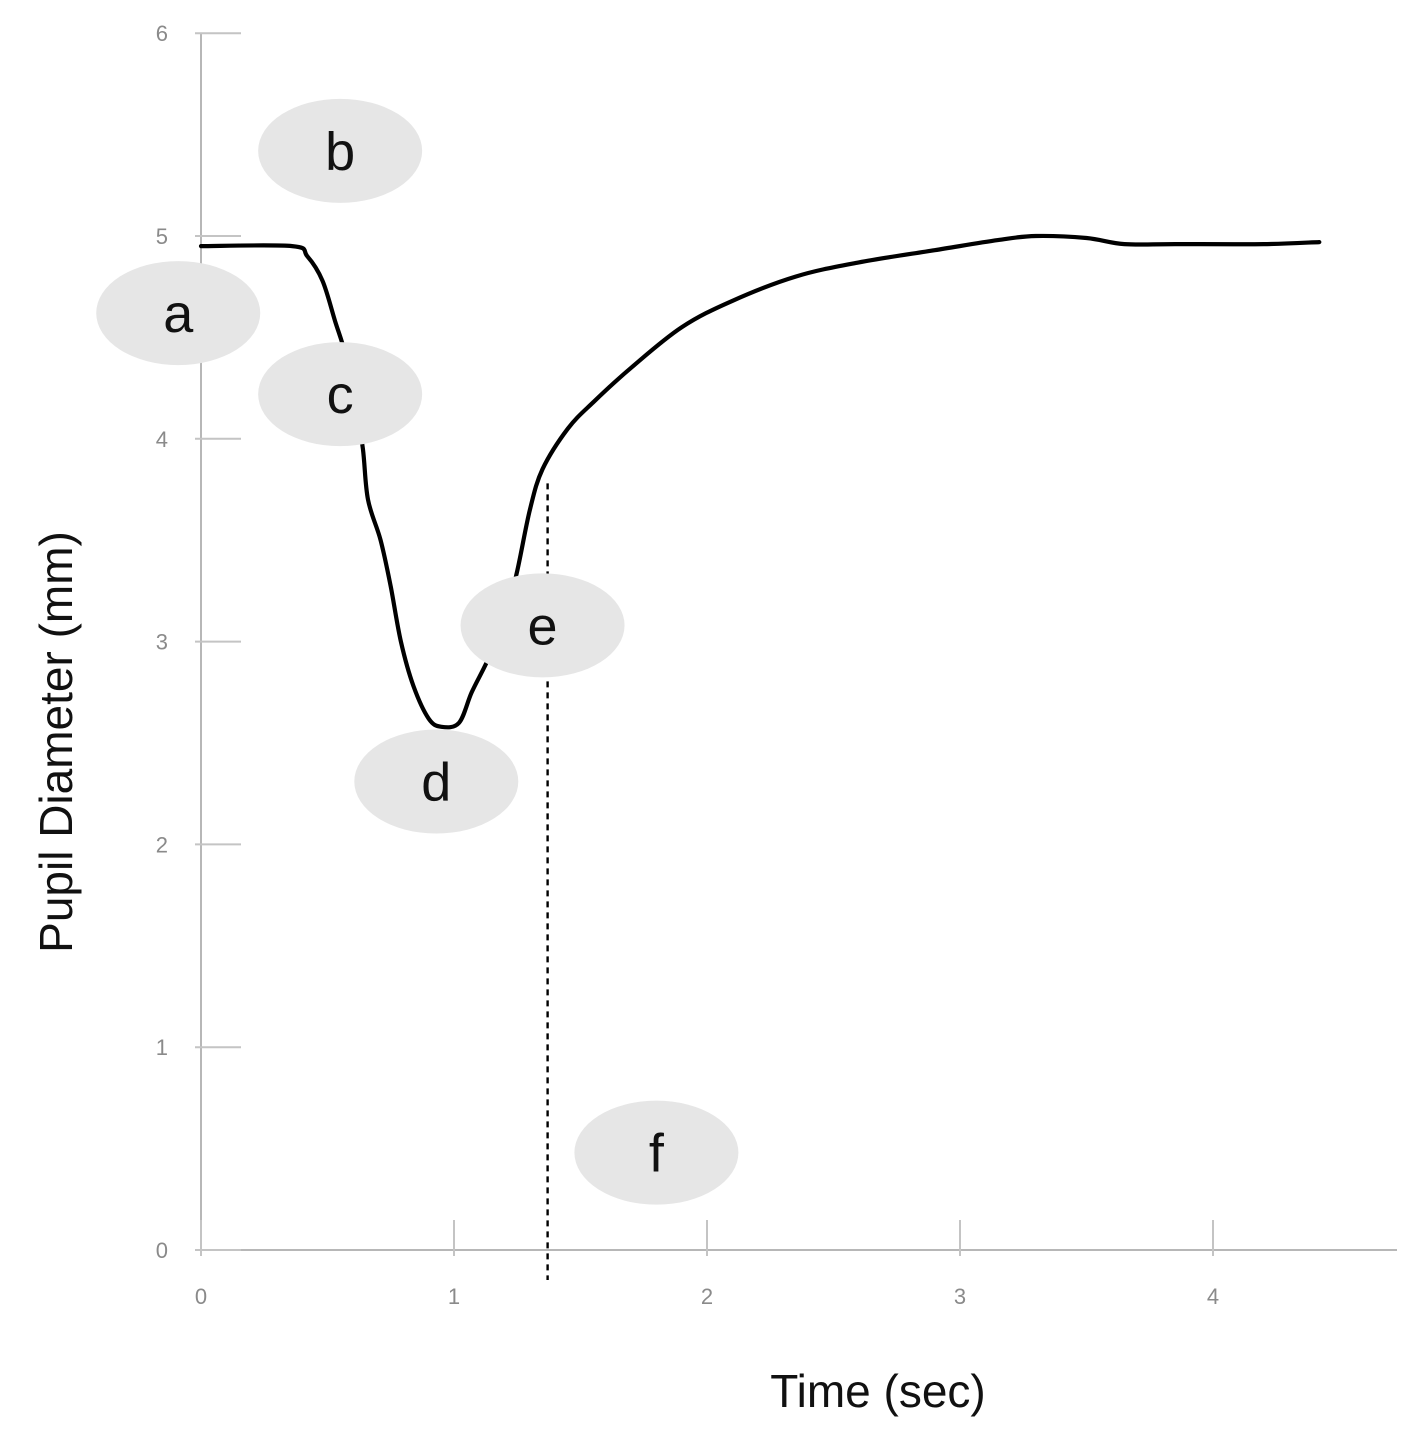  Describe the element at coordinates (162, 642) in the screenshot. I see `y-tick-label: 3` at that location.